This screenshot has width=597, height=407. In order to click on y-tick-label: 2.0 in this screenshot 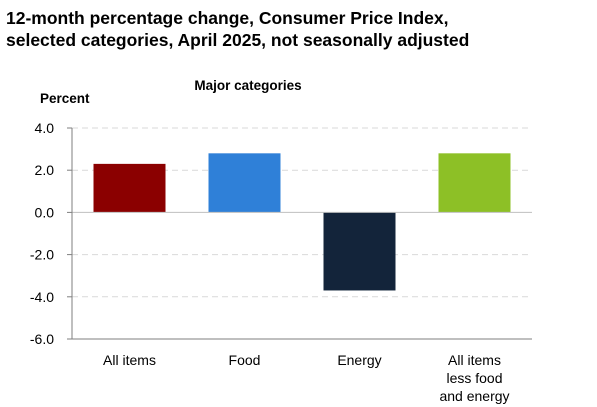, I will do `click(45, 170)`.